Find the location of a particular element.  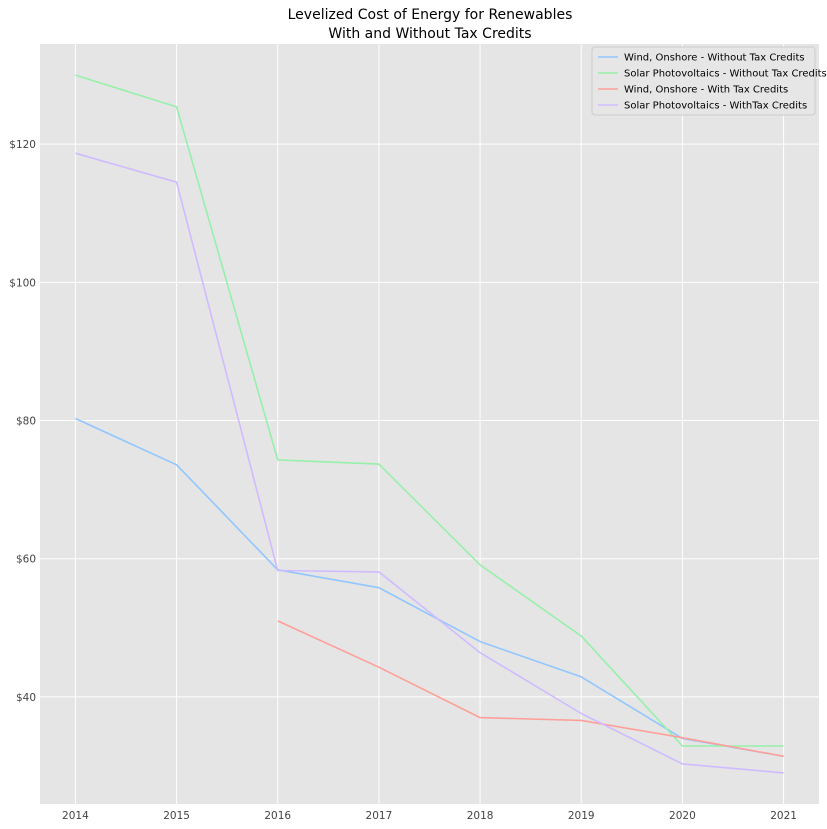

x-tick-label: 2016 is located at coordinates (277, 816).